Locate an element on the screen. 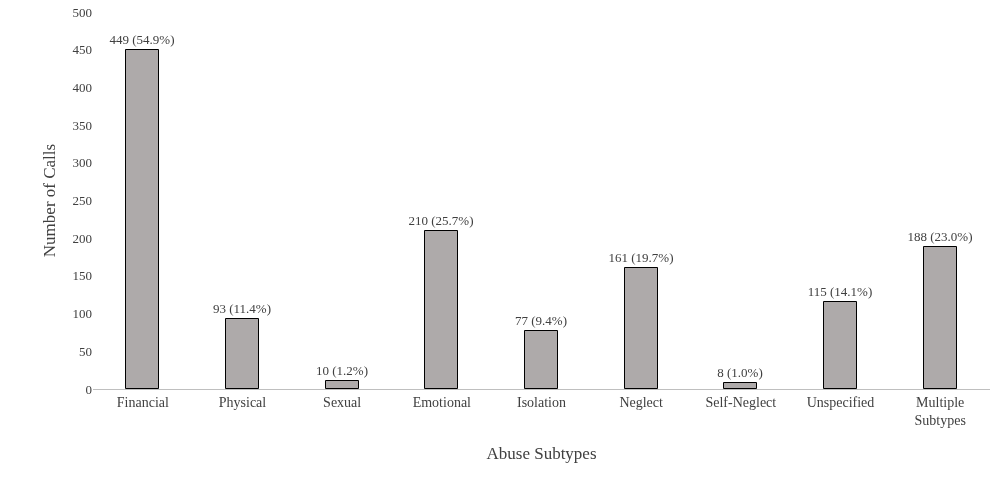 Image resolution: width=1003 pixels, height=487 pixels. x-tick-label: Physical is located at coordinates (242, 402).